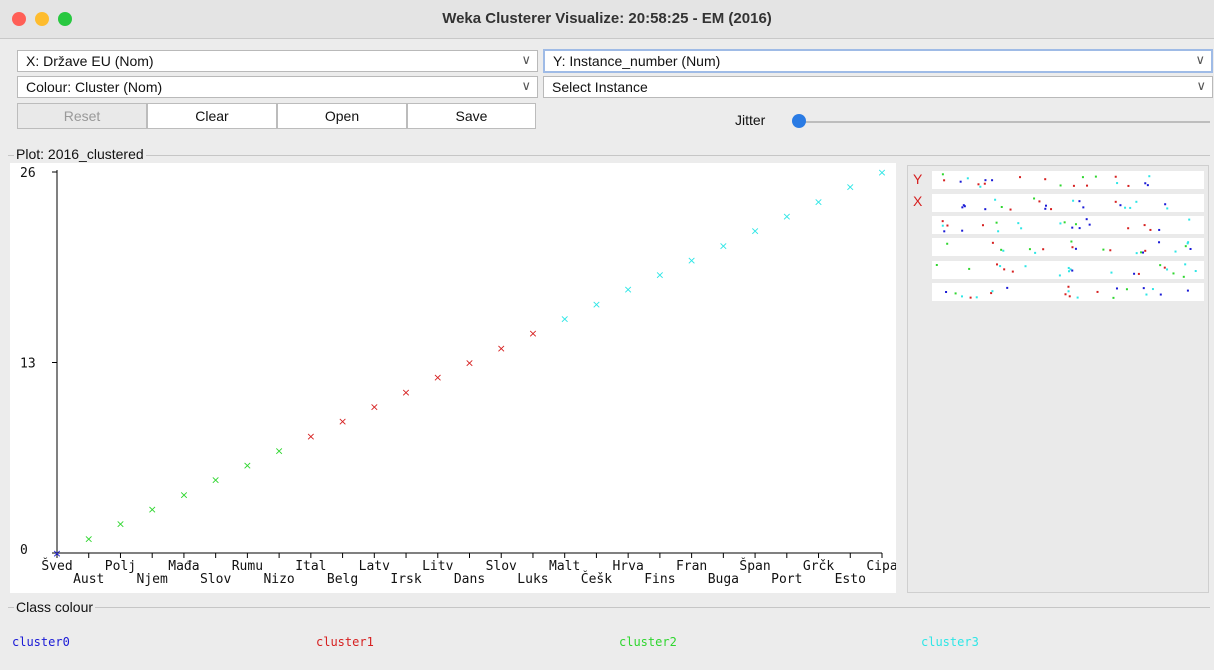 The height and width of the screenshot is (670, 1214). Describe the element at coordinates (691, 566) in the screenshot. I see `x-tick-label: Fran` at that location.